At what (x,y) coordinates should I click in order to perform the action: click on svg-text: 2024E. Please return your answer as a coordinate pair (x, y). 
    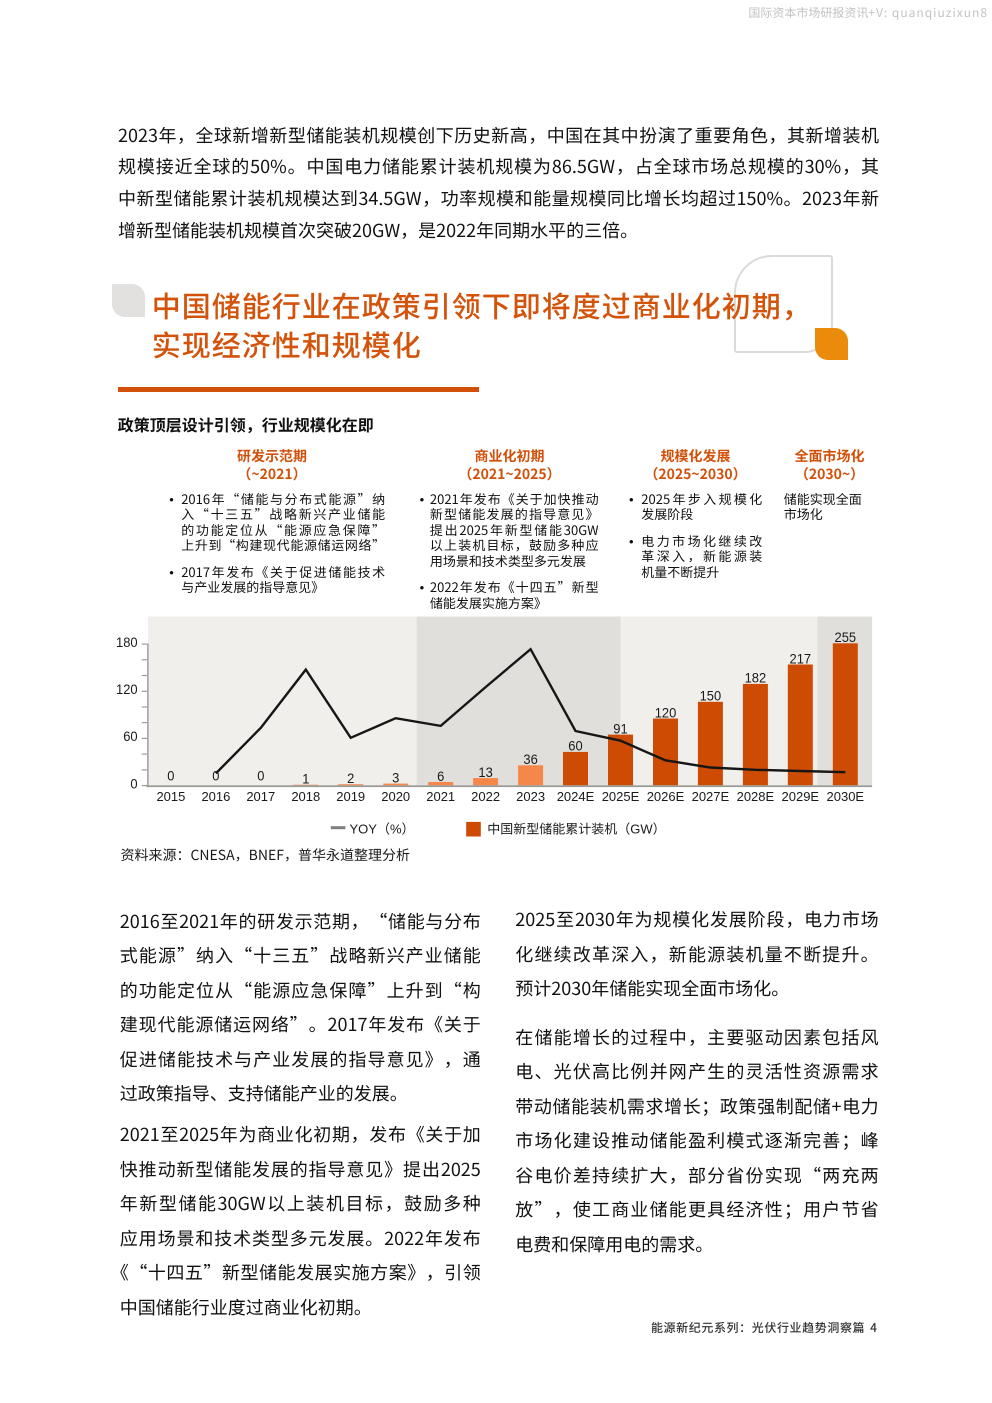
    Looking at the image, I should click on (576, 796).